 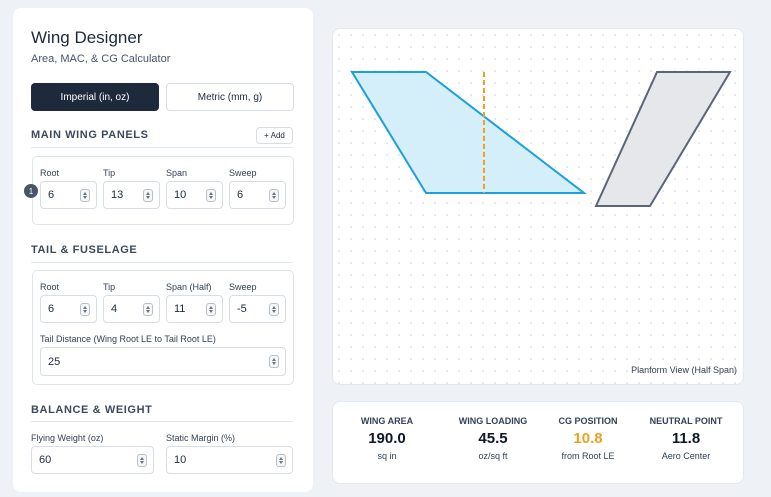 I want to click on stat-unit: from Root LE, so click(x=588, y=456).